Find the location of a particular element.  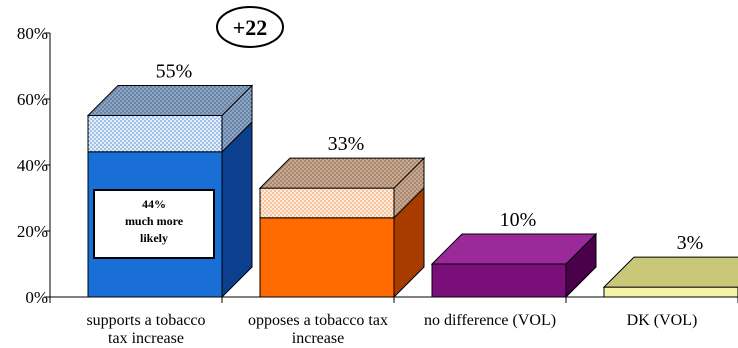

value-label: 10% is located at coordinates (518, 220).